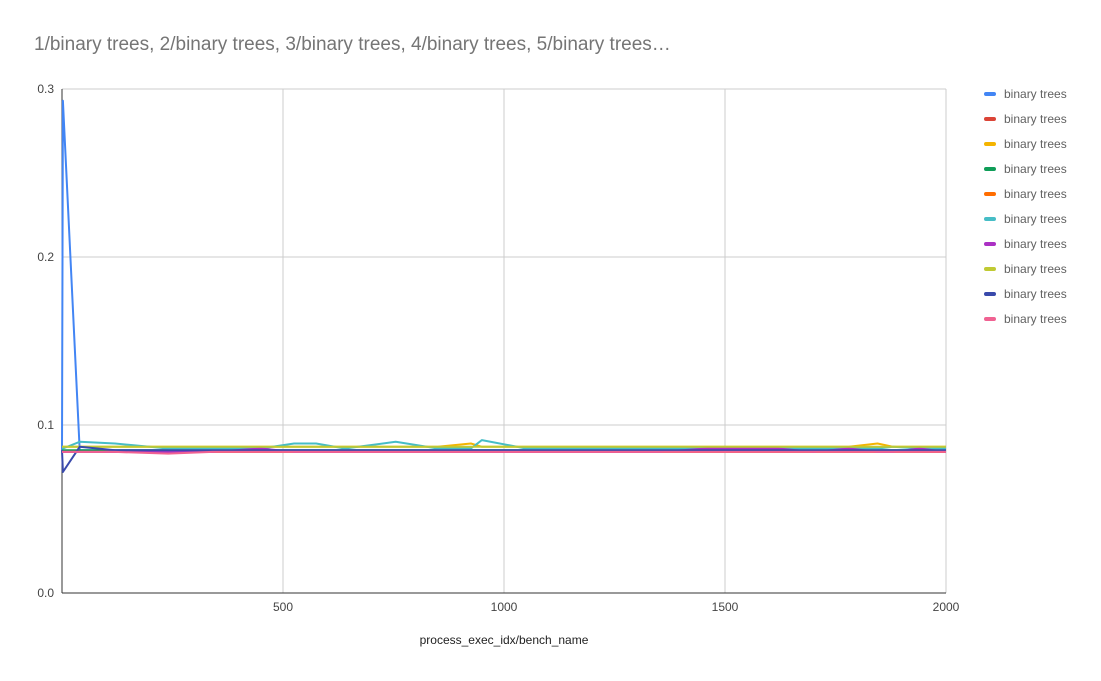 This screenshot has width=1101, height=681. Describe the element at coordinates (725, 607) in the screenshot. I see `x-tick-label: 1500` at that location.